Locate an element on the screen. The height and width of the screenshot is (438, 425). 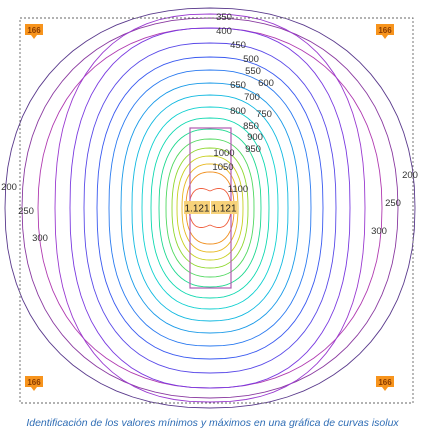
isolux-label-700: 700 is located at coordinates (252, 97).